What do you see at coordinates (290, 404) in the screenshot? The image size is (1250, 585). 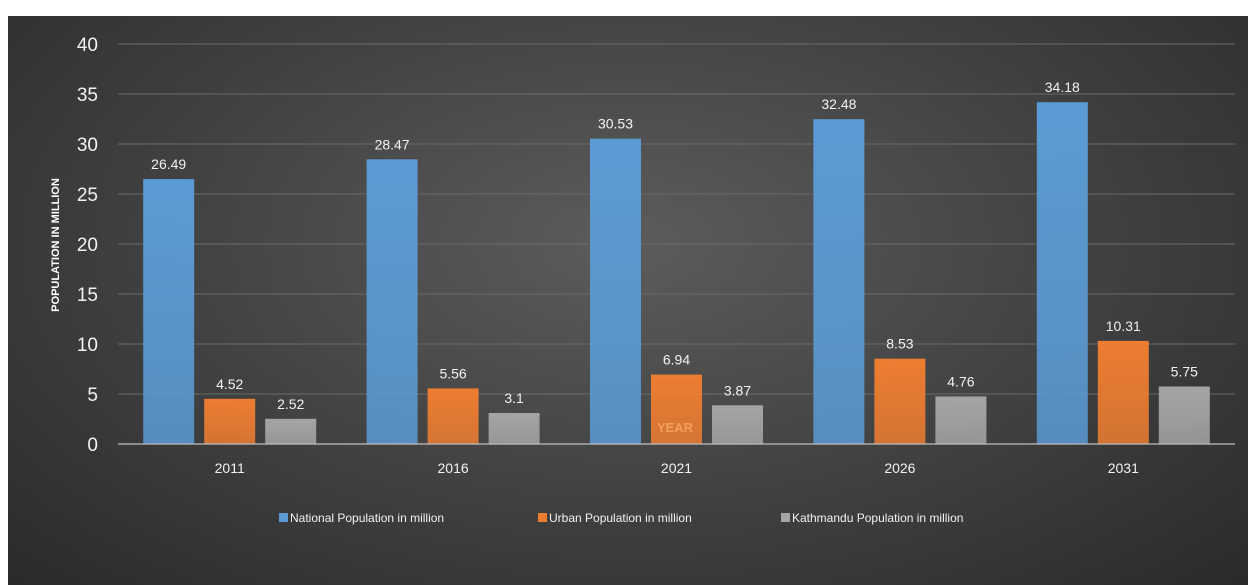 I see `data-label: 2.52` at bounding box center [290, 404].